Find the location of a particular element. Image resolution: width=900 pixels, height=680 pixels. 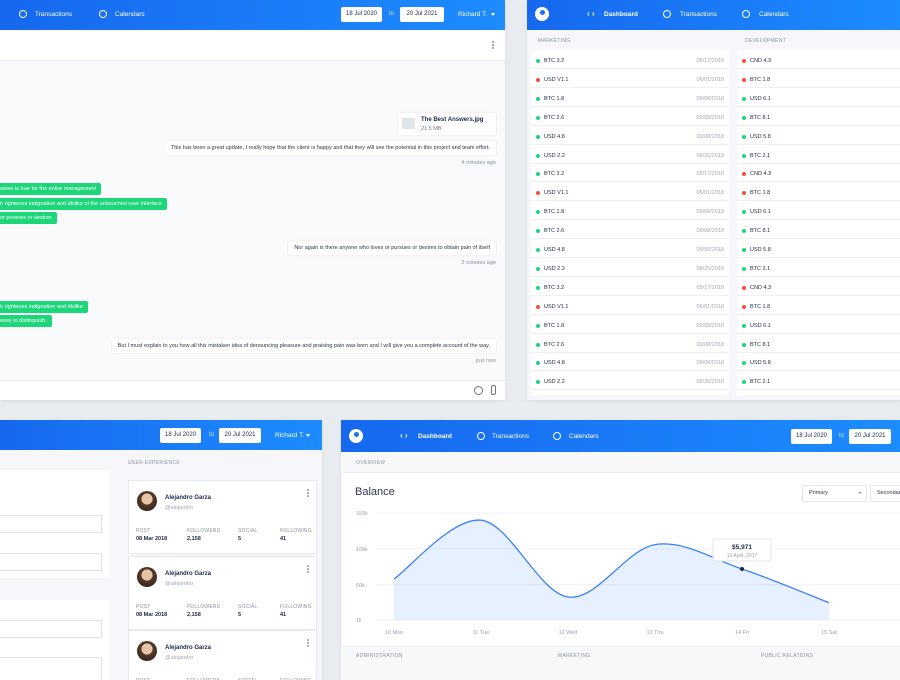

message-in: easy to distinguish. is located at coordinates (26, 321).